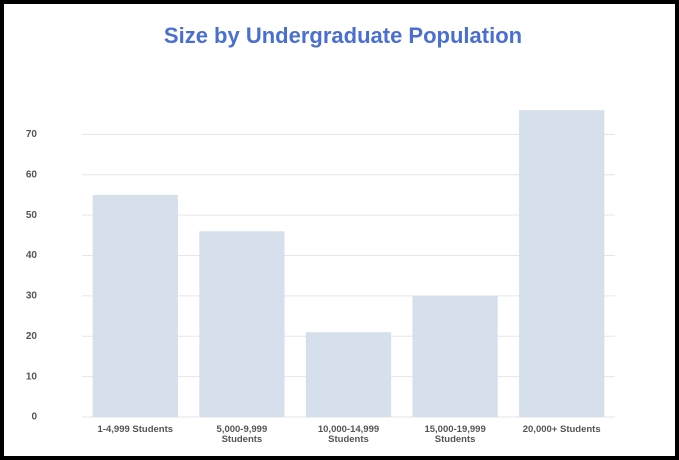  What do you see at coordinates (32, 174) in the screenshot?
I see `y-tick-label: 60` at bounding box center [32, 174].